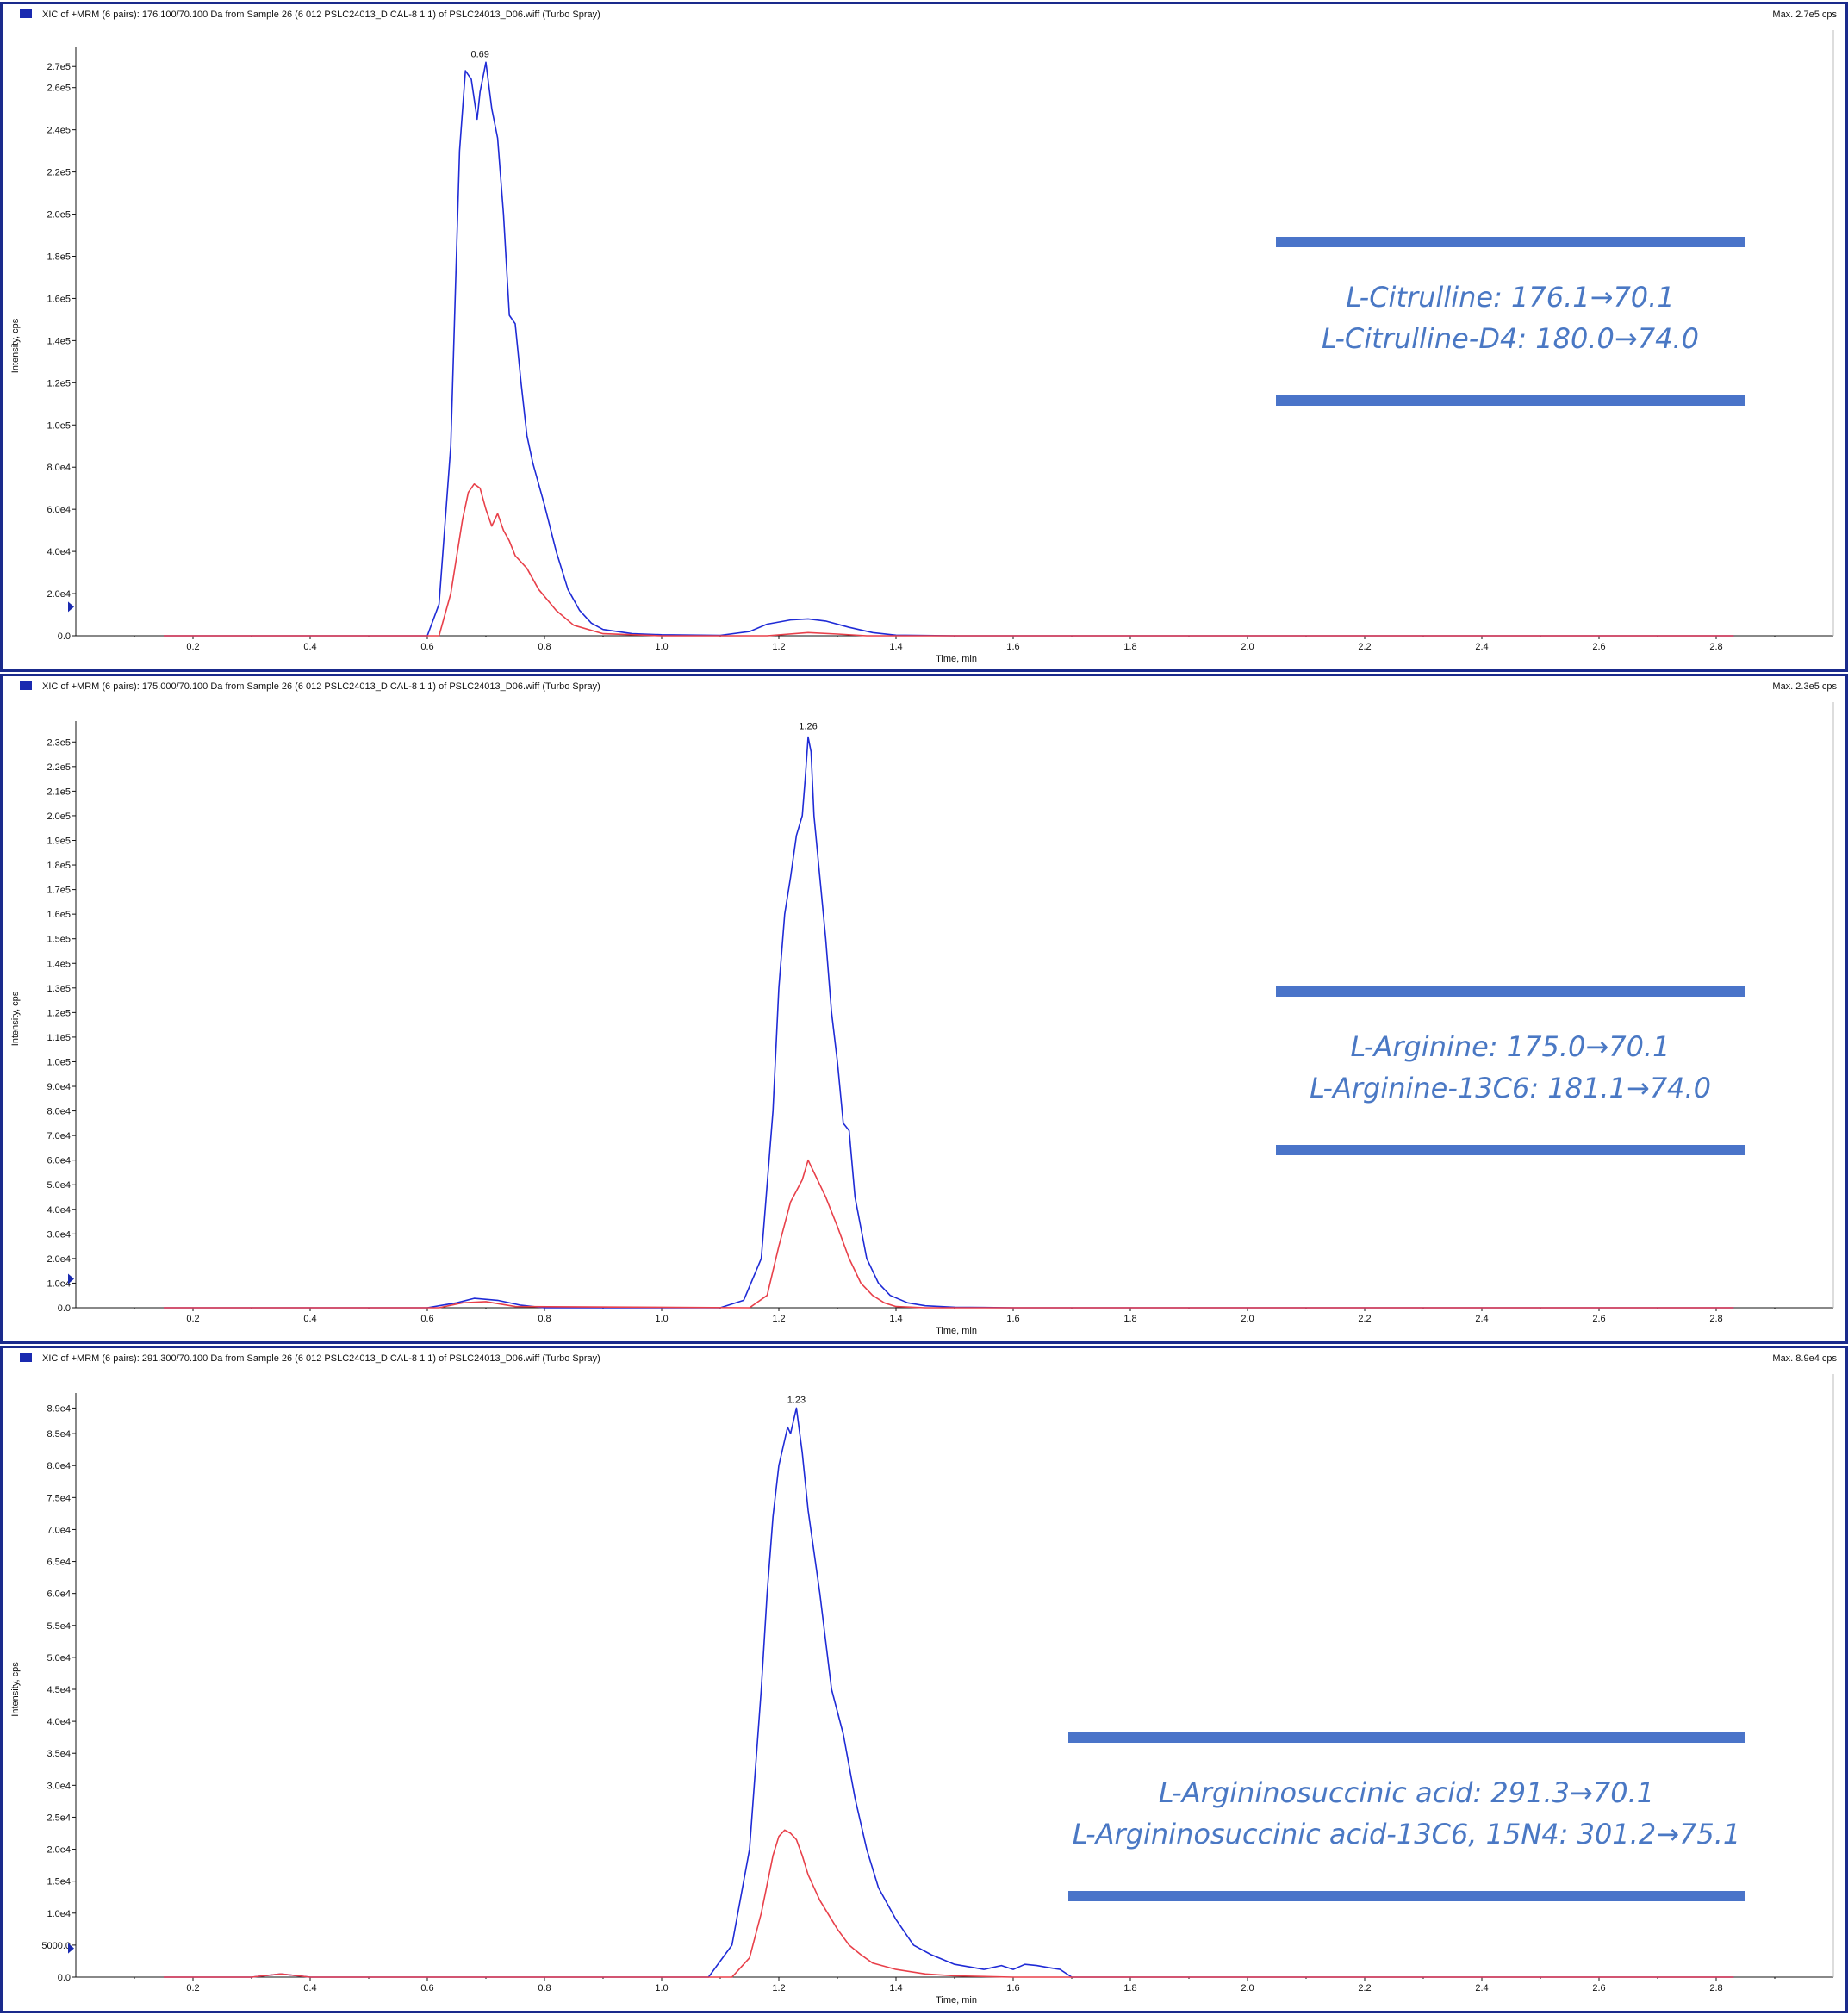 Image resolution: width=1848 pixels, height=2015 pixels. I want to click on legend-analyte: L-Arginine: 175.0→70.1, so click(1511, 1046).